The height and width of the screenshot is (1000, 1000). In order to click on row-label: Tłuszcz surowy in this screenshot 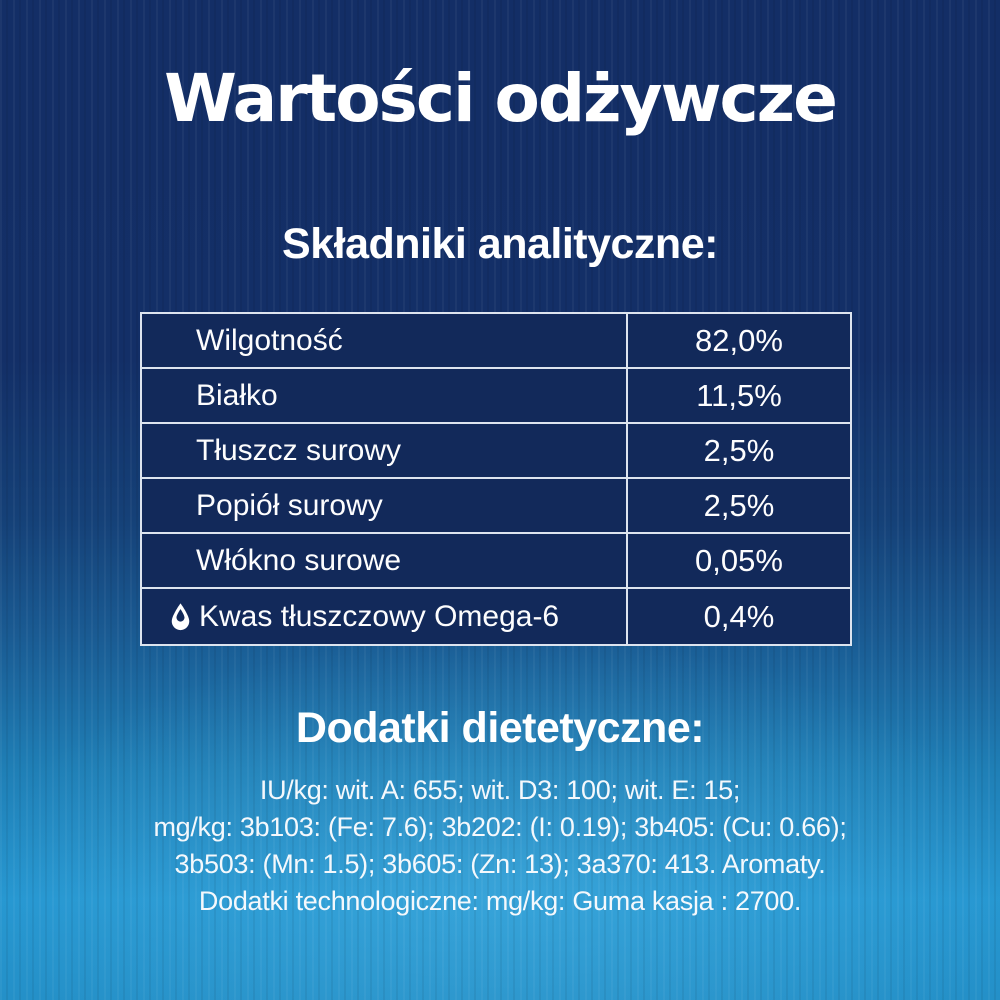, I will do `click(299, 450)`.